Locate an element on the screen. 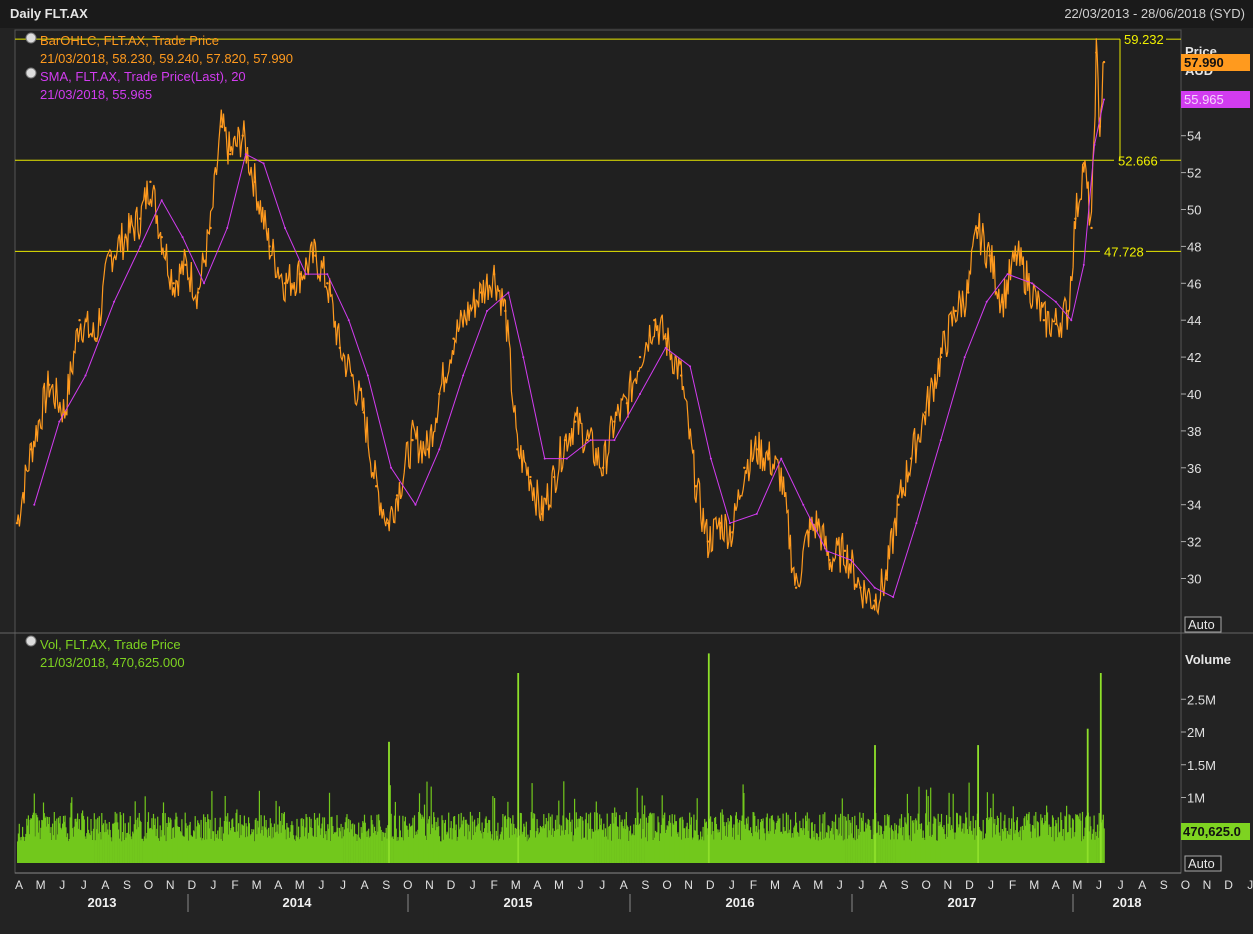  volume-auto-button: Auto is located at coordinates (1203, 863).